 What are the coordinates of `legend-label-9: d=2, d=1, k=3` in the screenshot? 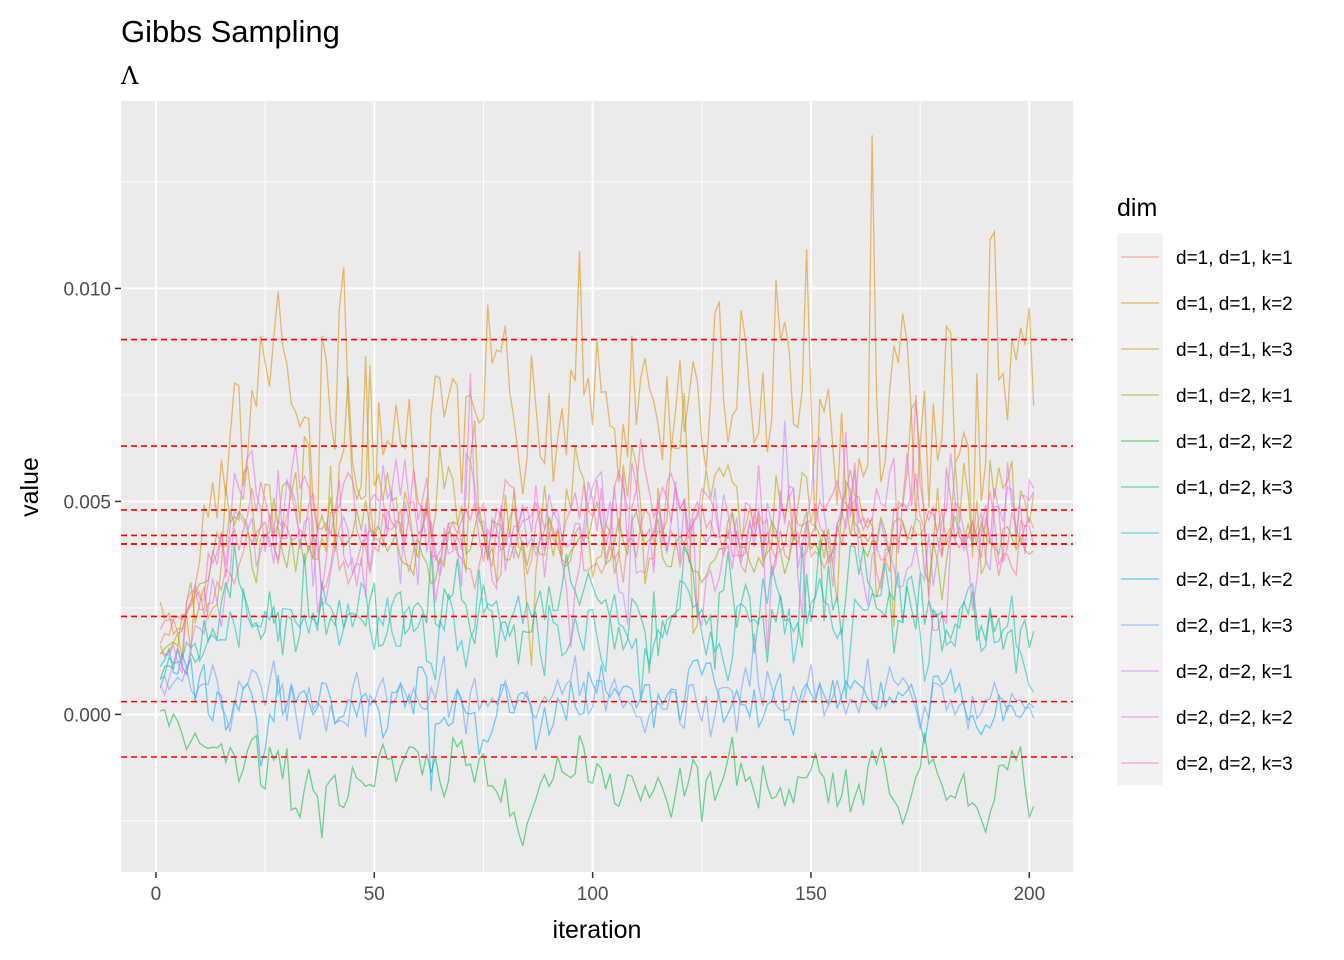 It's located at (1234, 626).